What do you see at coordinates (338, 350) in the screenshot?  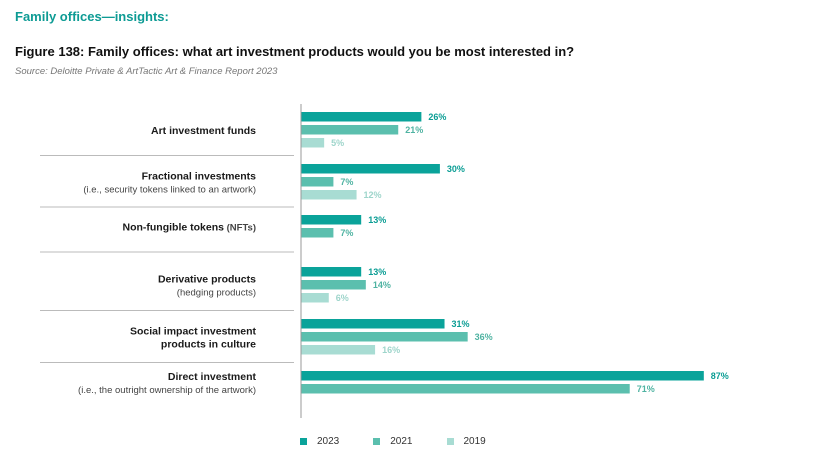 I see `bar-4-2019` at bounding box center [338, 350].